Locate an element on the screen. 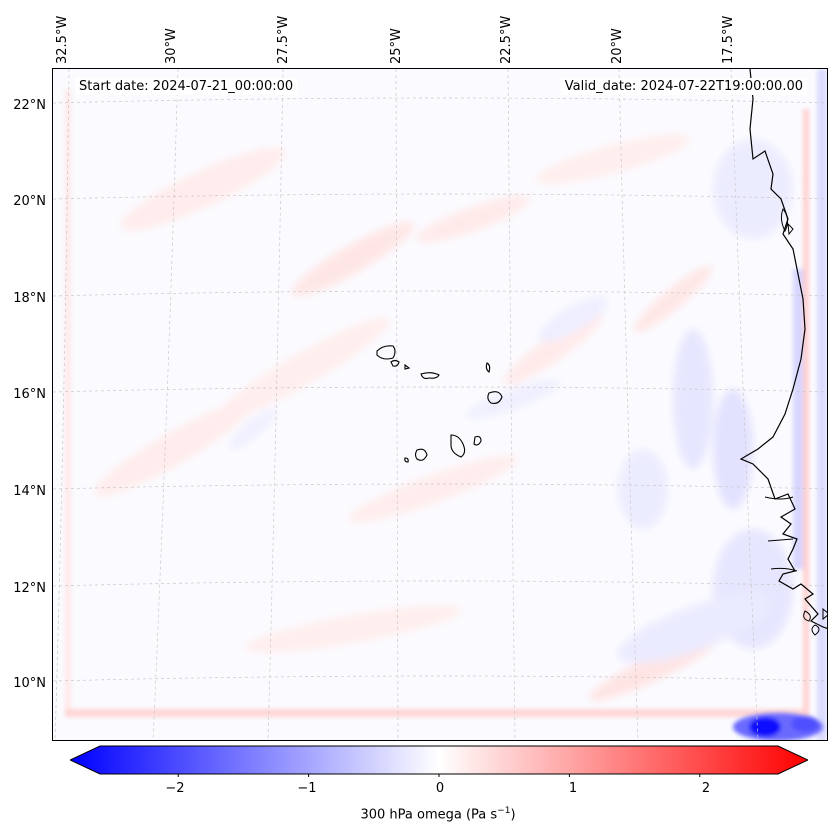 This screenshot has width=837, height=839. coast-islands is located at coordinates (803, 422).